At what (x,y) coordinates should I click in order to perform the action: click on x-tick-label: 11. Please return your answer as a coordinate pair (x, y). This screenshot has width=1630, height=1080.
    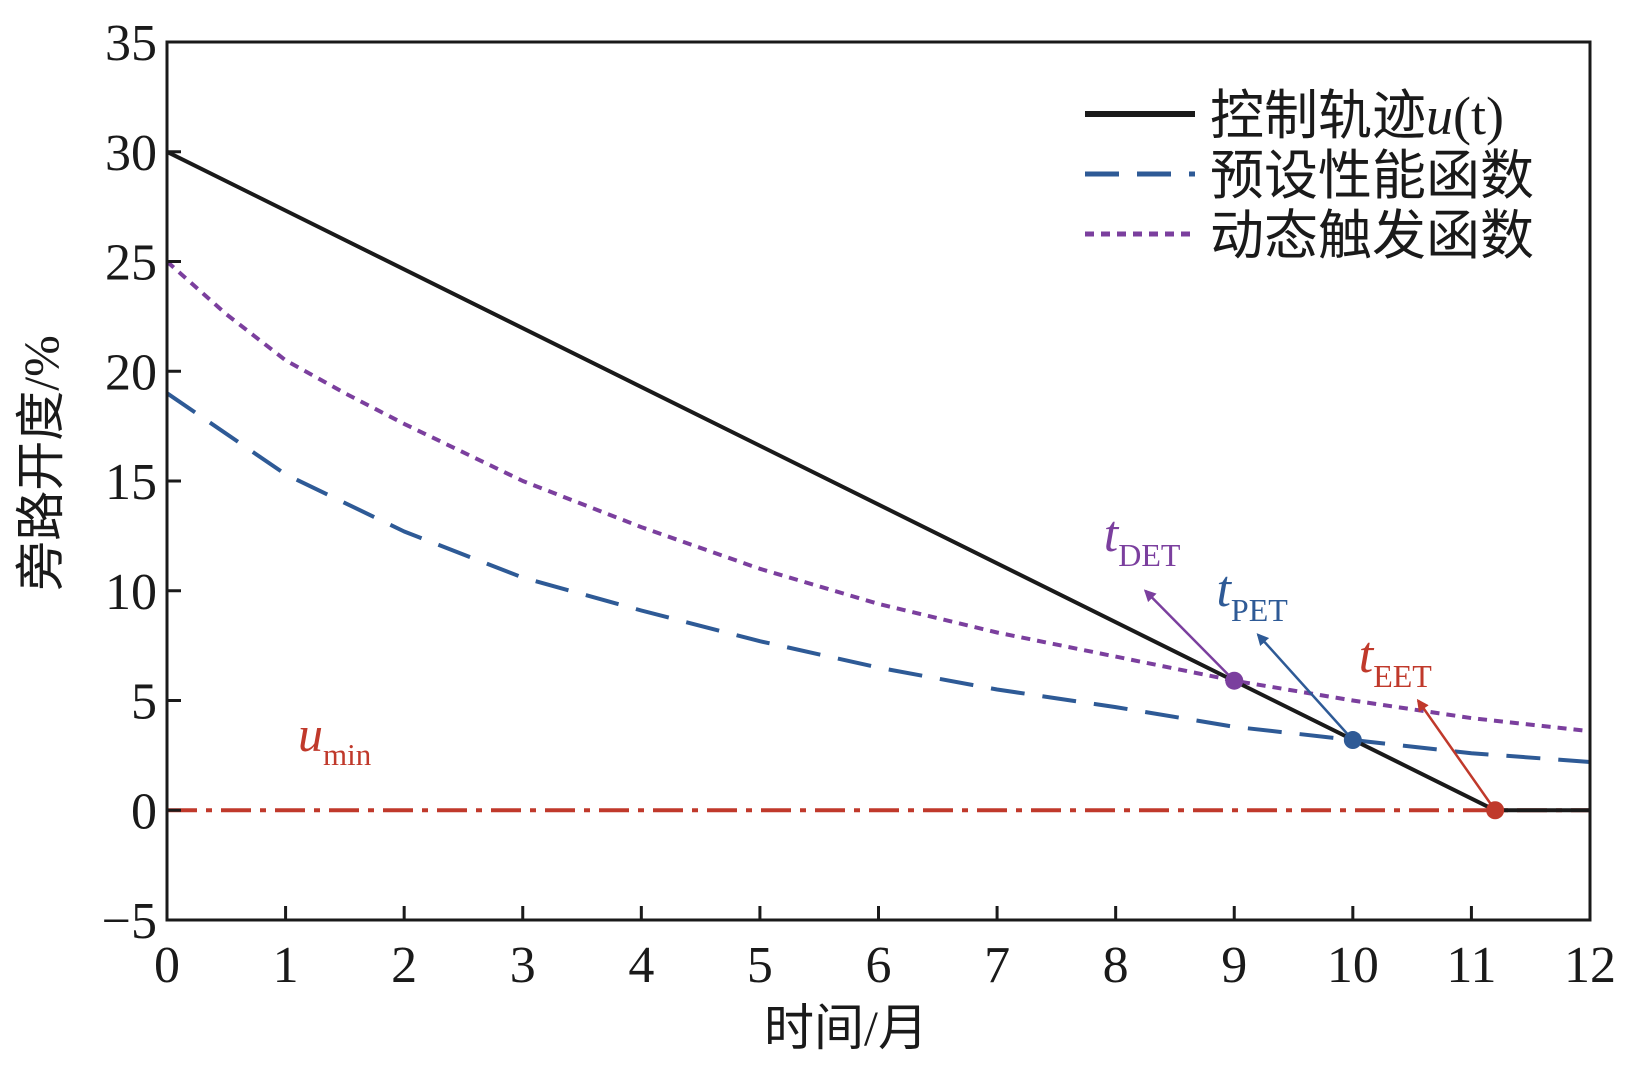
    Looking at the image, I should click on (1471, 965).